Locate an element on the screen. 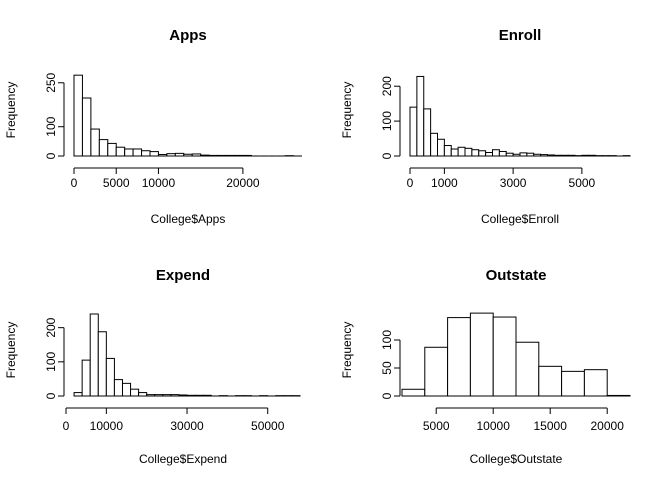 This screenshot has width=672, height=480. x-tick-label: 50000 is located at coordinates (268, 426).